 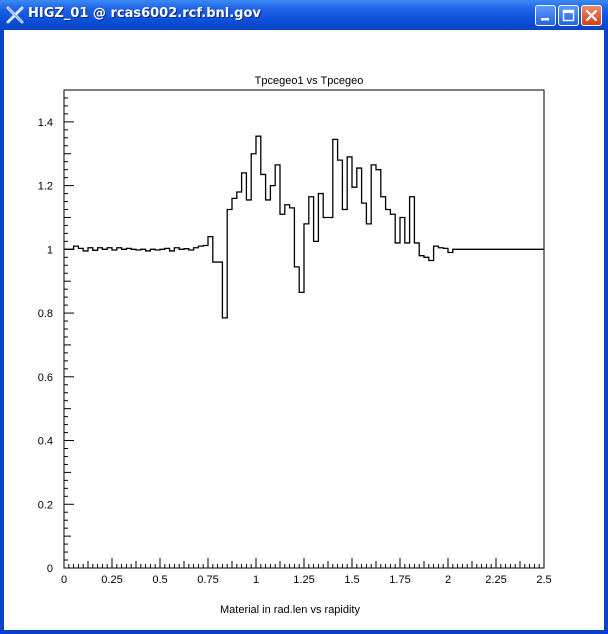 I want to click on x-tick-label: 1.75, so click(x=399, y=580).